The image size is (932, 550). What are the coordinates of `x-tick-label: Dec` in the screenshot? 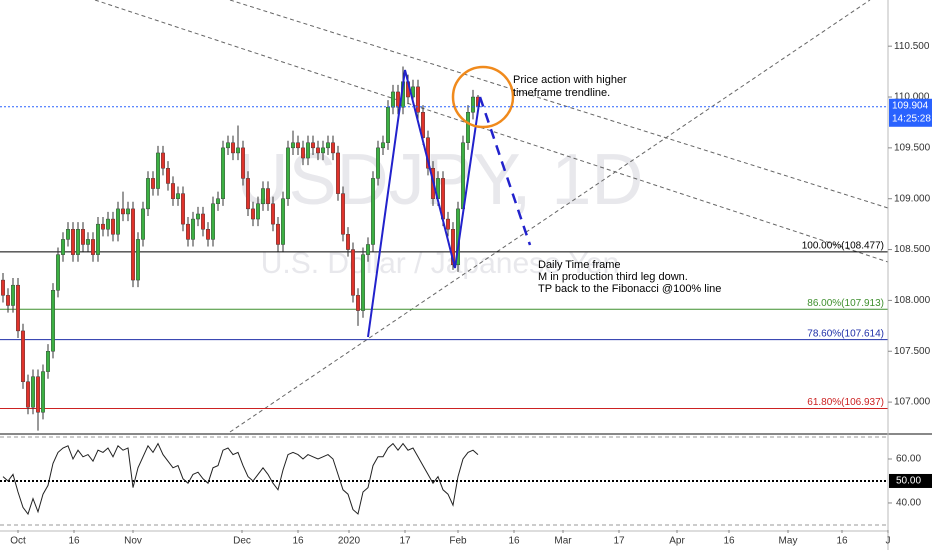 It's located at (242, 541).